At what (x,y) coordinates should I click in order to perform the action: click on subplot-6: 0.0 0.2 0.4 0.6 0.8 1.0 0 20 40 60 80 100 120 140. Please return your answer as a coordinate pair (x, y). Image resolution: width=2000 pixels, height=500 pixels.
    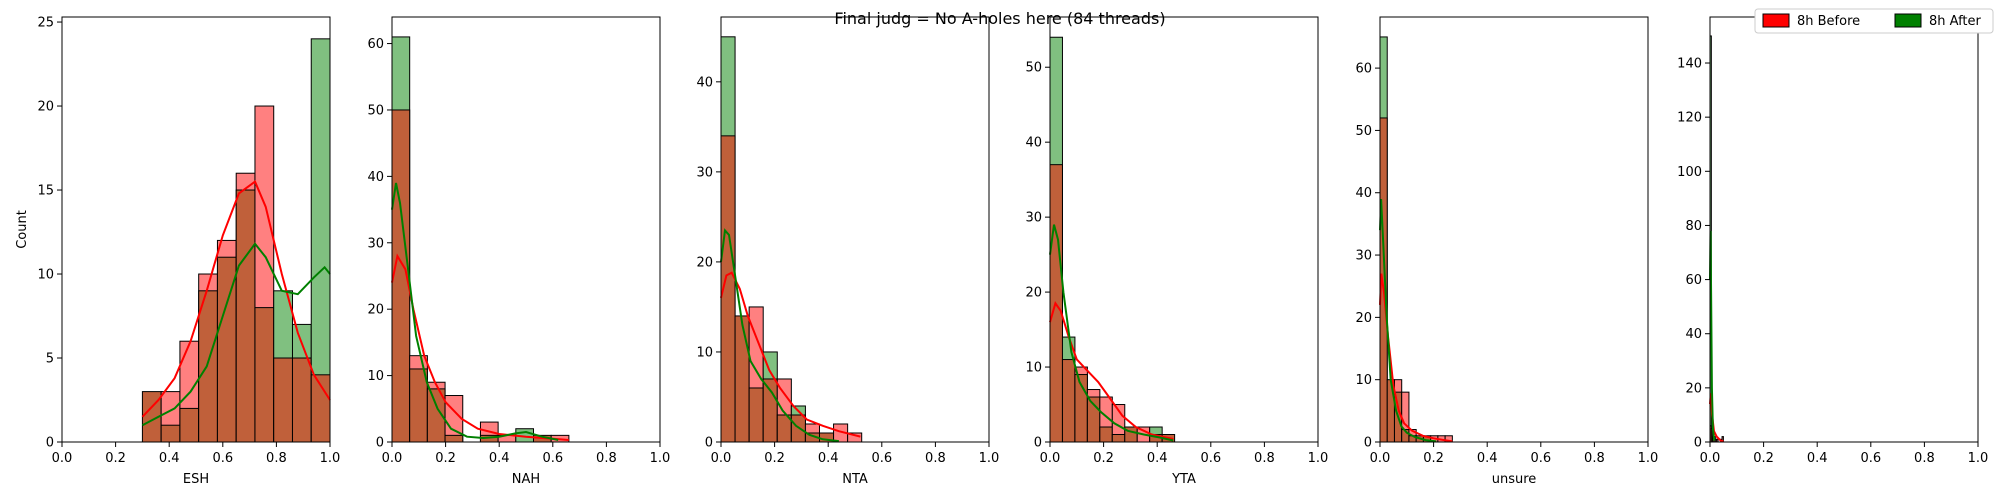
    Looking at the image, I should click on (1833, 241).